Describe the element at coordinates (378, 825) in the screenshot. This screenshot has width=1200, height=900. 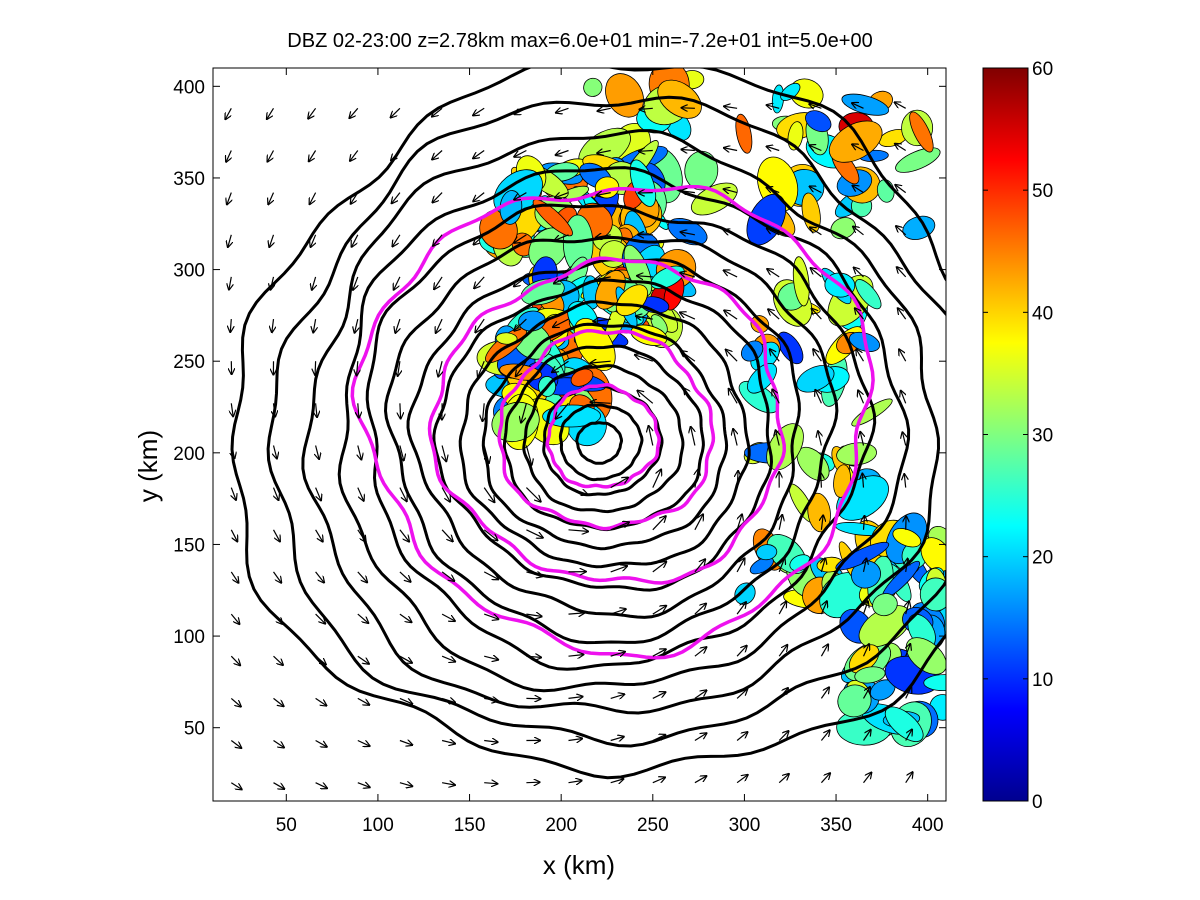
I see `x-tick-label: 100` at that location.